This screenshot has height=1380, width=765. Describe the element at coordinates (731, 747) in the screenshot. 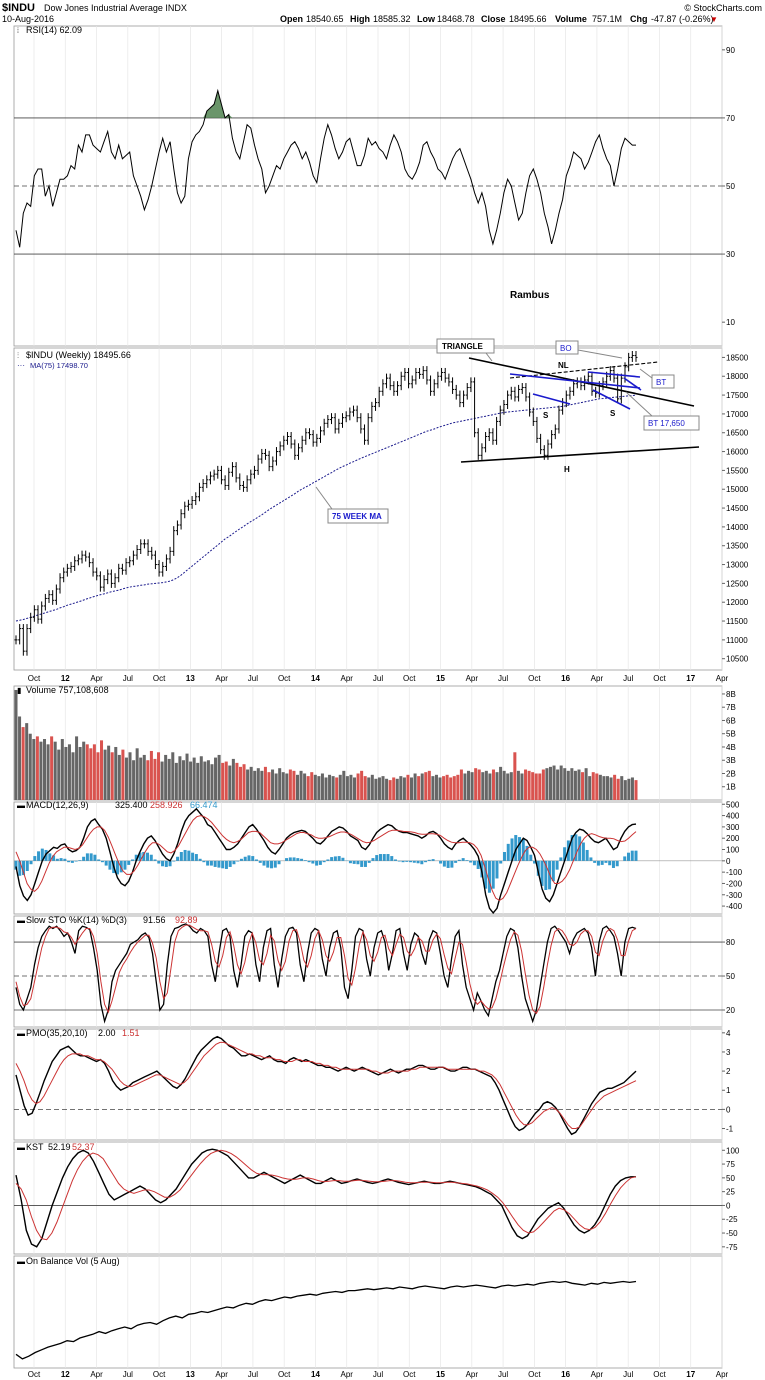

I see `volume-tick-label: 4B` at that location.